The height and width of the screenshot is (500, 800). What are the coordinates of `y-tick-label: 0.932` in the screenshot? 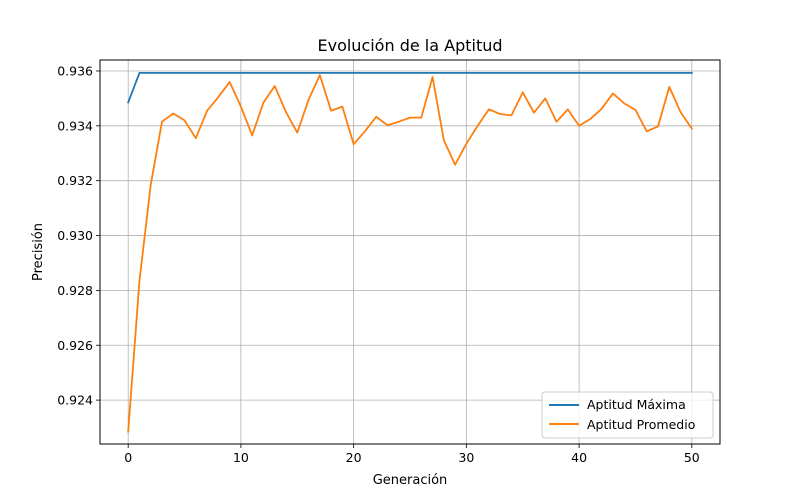 It's located at (75, 180).